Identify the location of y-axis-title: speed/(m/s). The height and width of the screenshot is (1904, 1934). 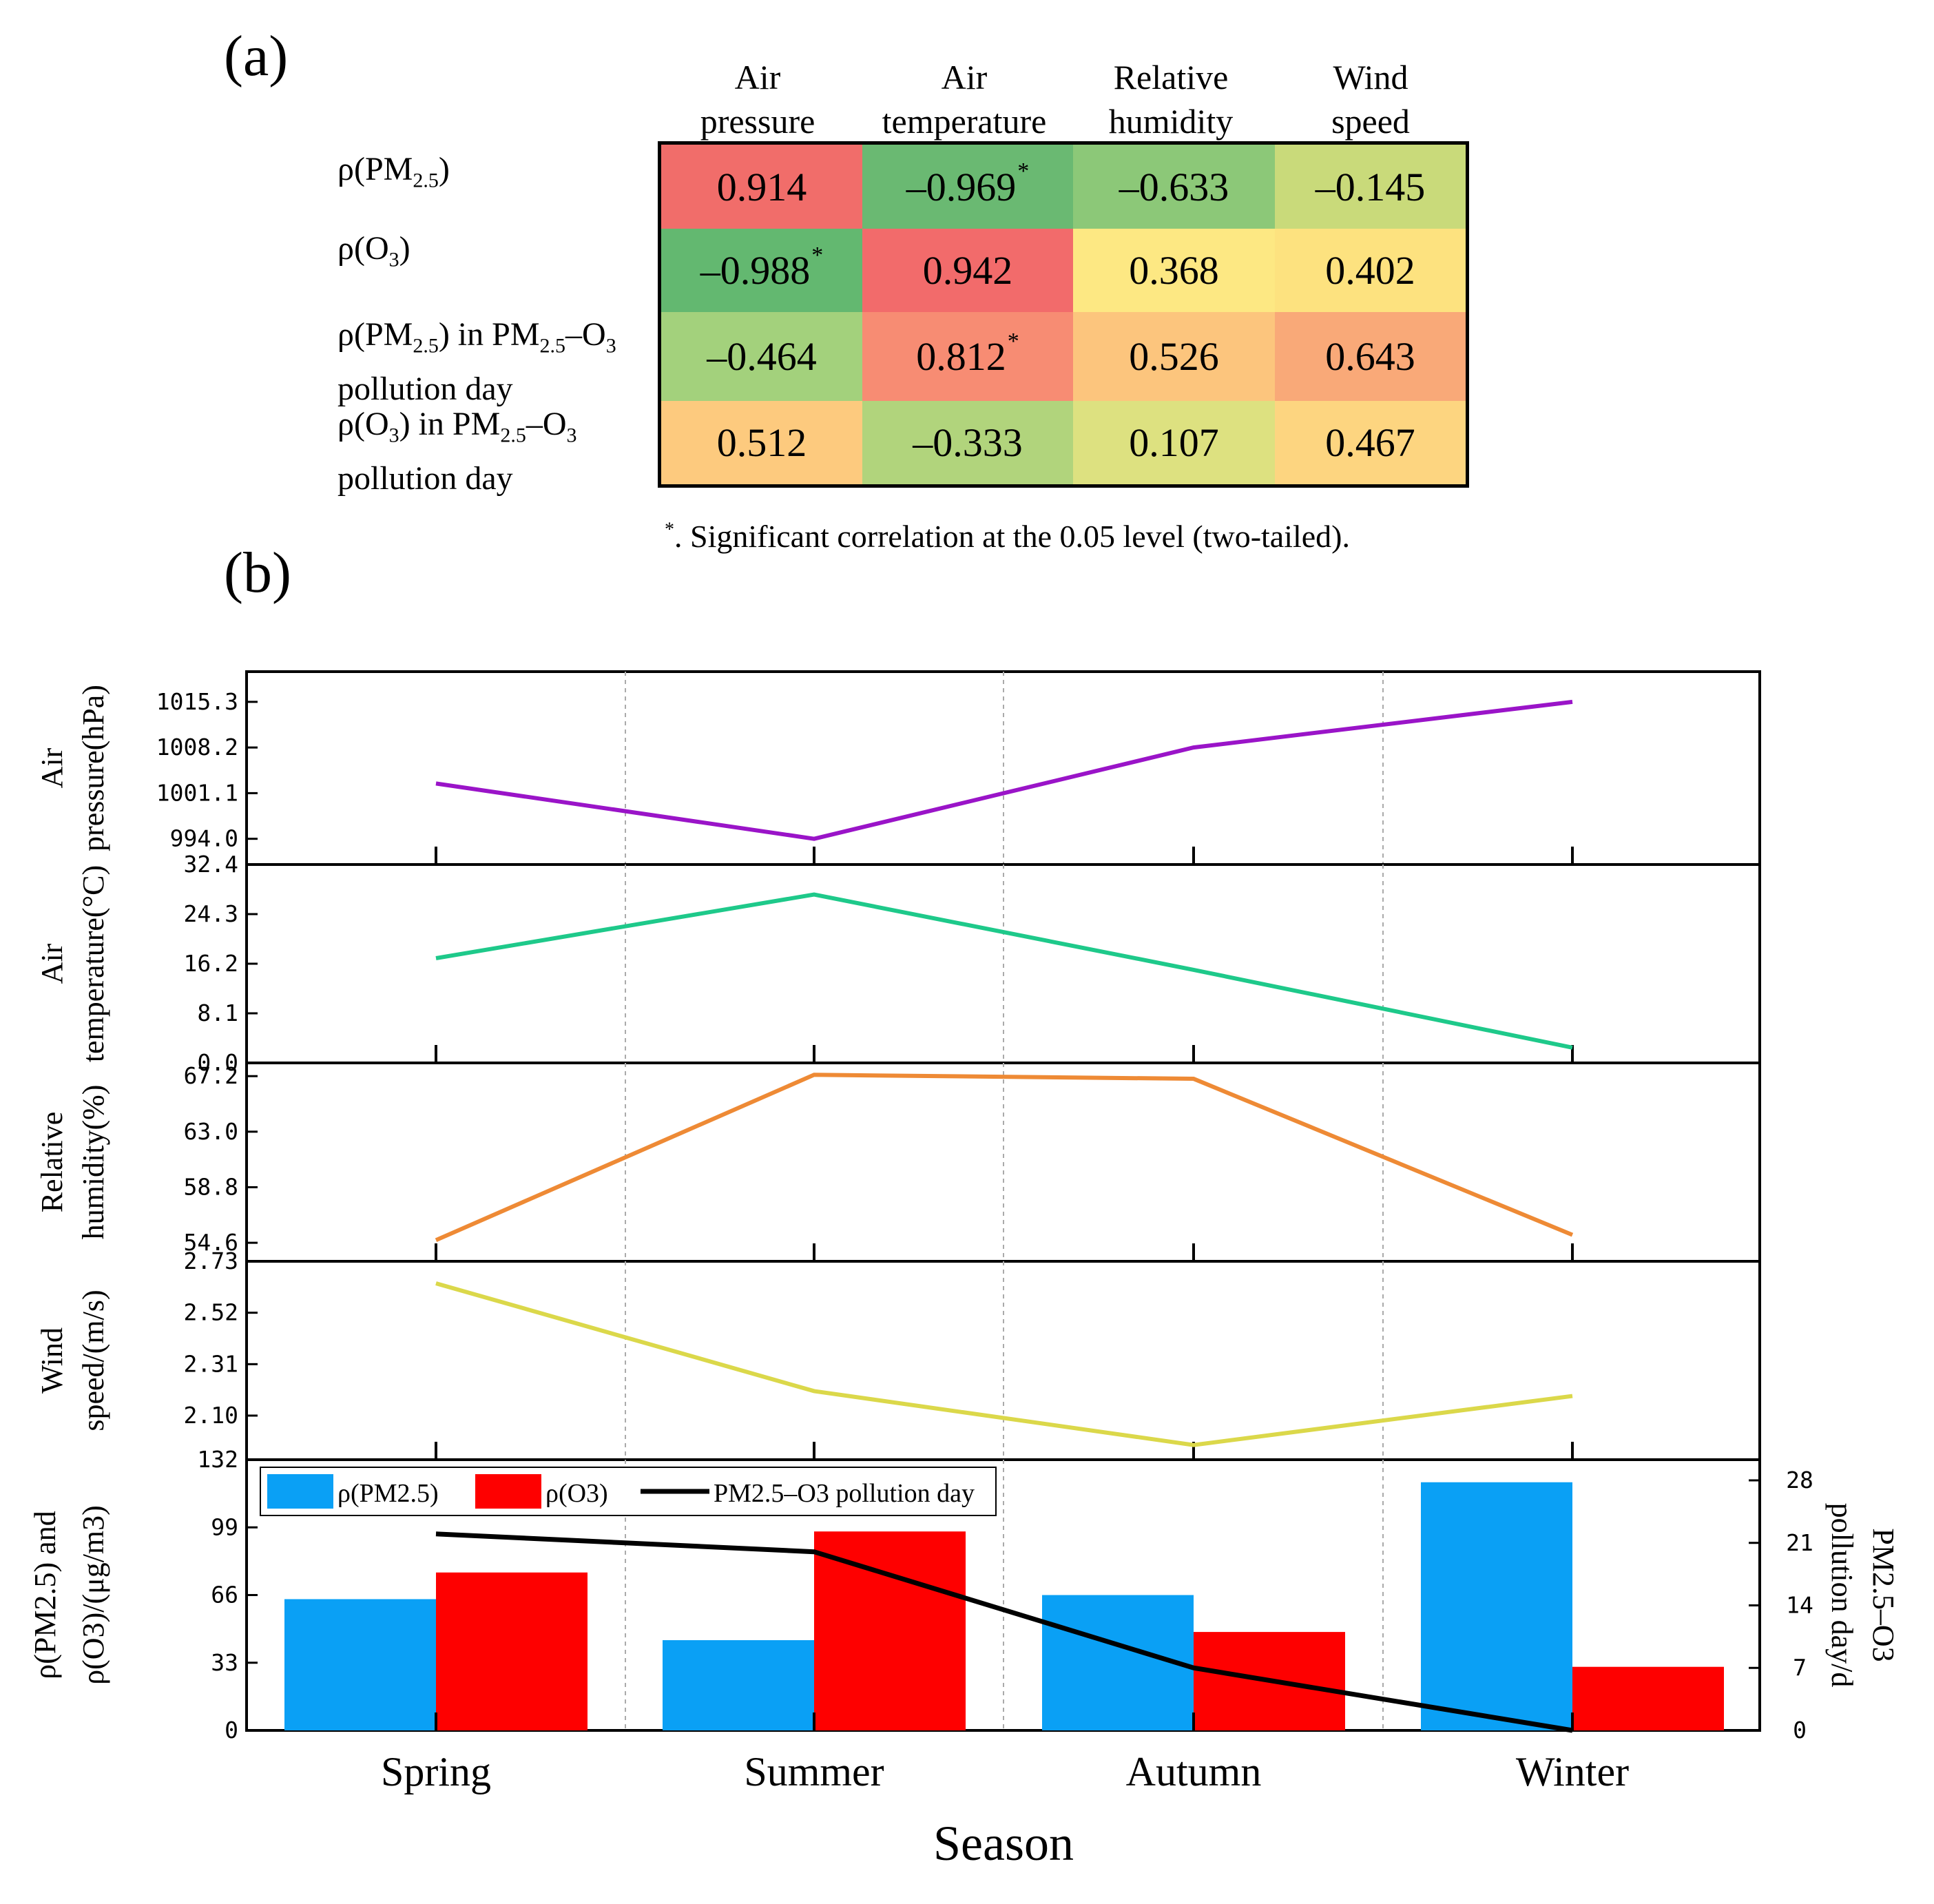
(93, 1360).